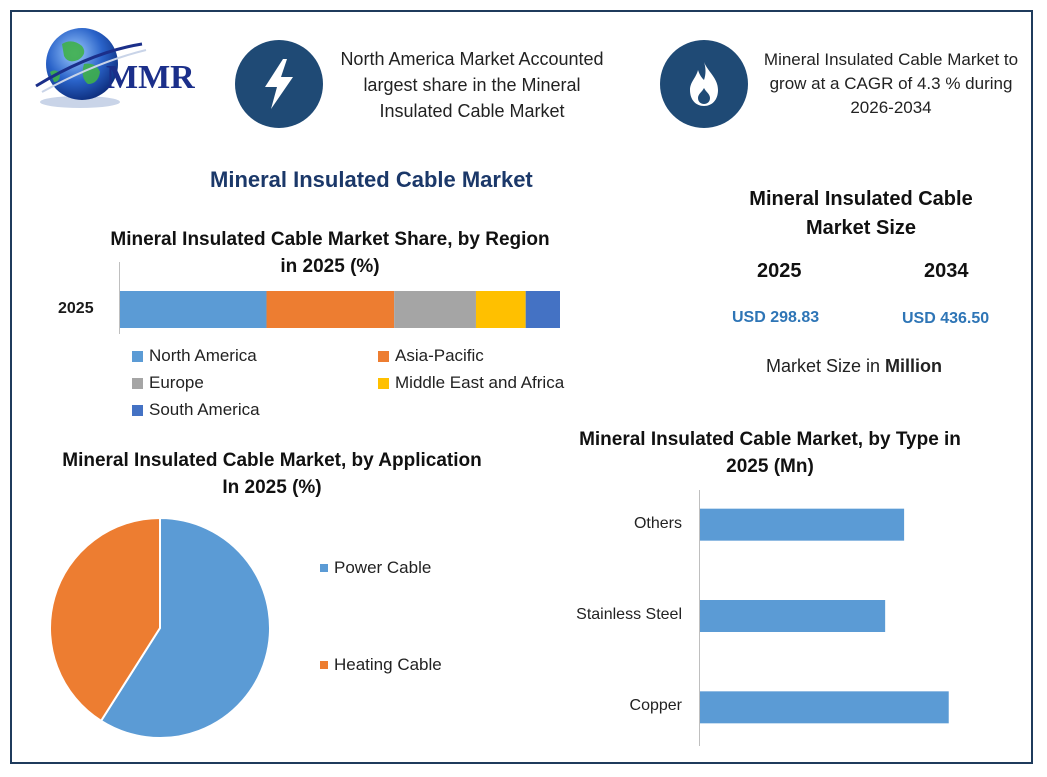 Image resolution: width=1047 pixels, height=777 pixels. I want to click on region-legend-item-north-america: North America, so click(194, 356).